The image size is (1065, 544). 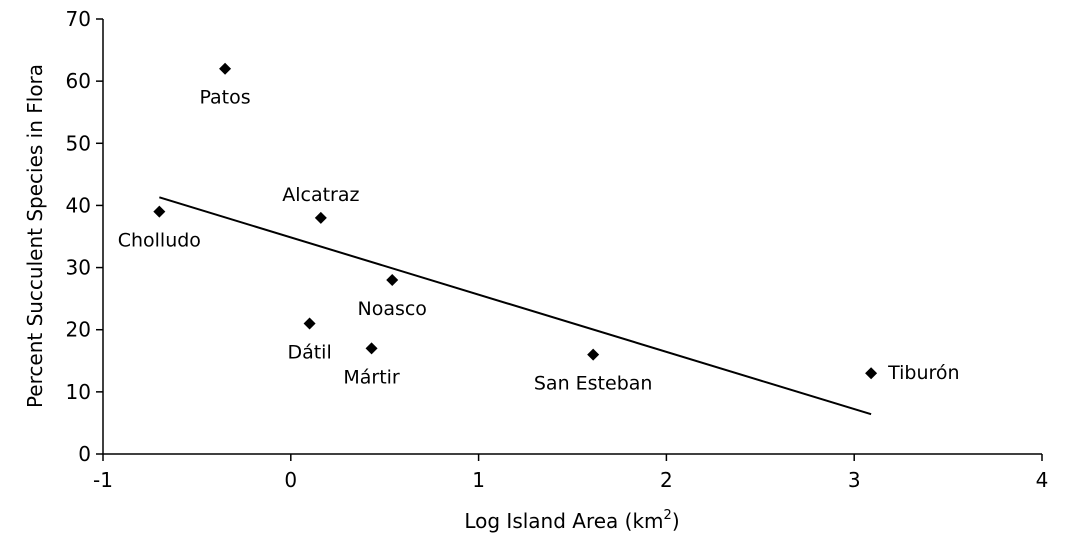 I want to click on data-point-label: Dátil, so click(x=309, y=353).